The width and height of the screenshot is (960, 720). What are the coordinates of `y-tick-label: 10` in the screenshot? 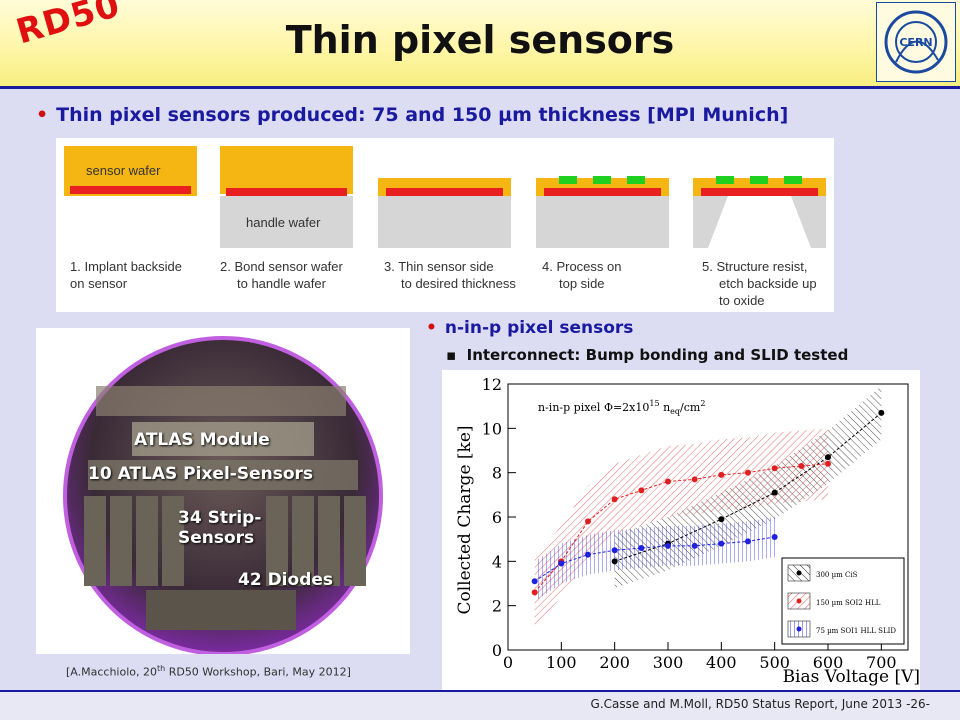 It's located at (492, 428).